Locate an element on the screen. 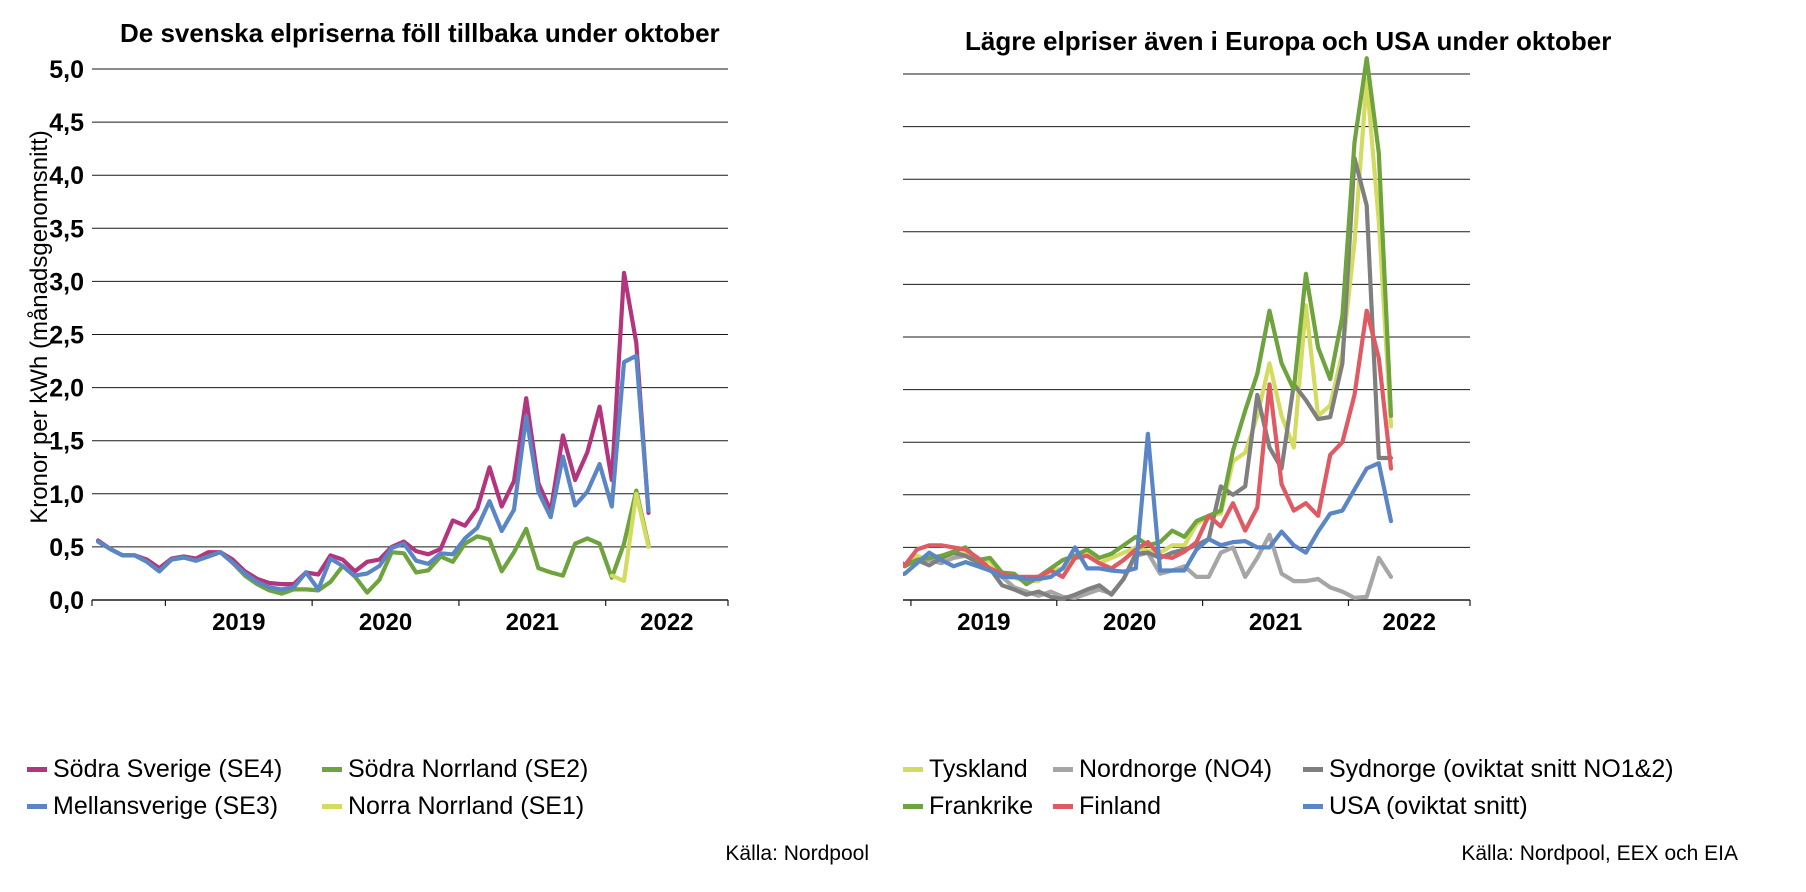 The width and height of the screenshot is (1806, 892). y-tick-label: 2,5 is located at coordinates (66, 336).